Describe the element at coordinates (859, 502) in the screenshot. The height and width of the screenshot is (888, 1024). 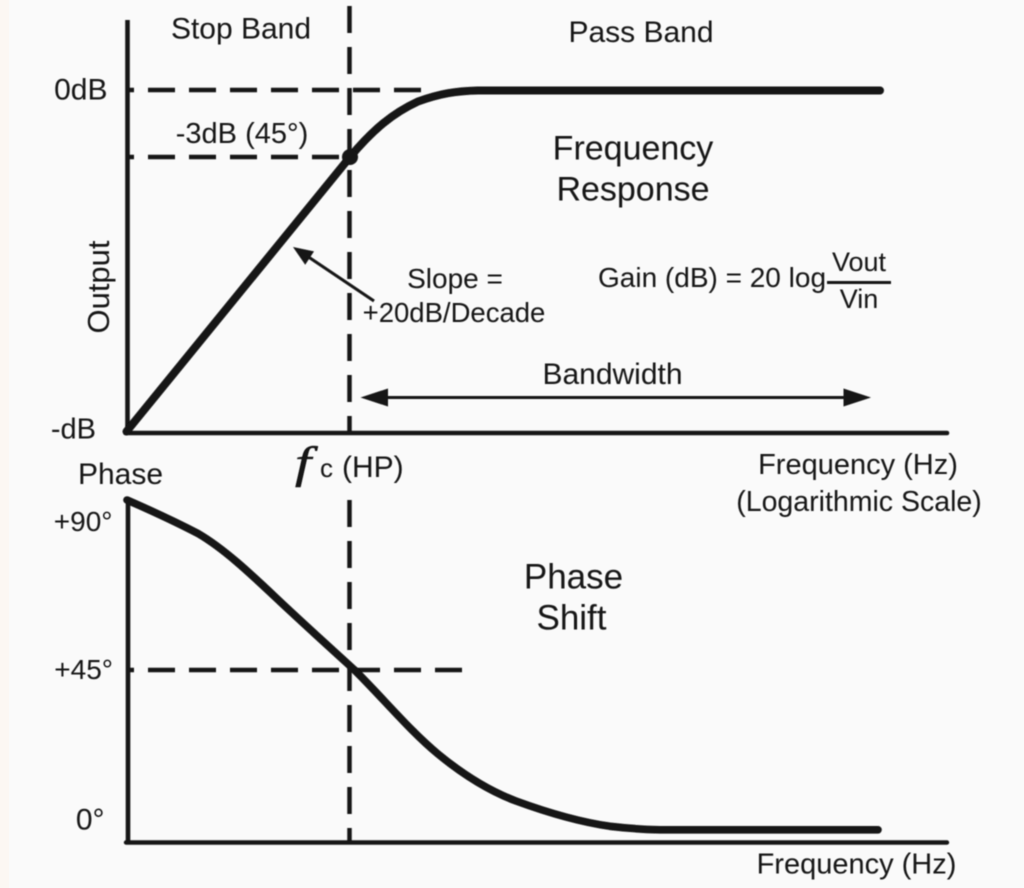
I see `svg-text: (Logarithmic Scale)` at that location.